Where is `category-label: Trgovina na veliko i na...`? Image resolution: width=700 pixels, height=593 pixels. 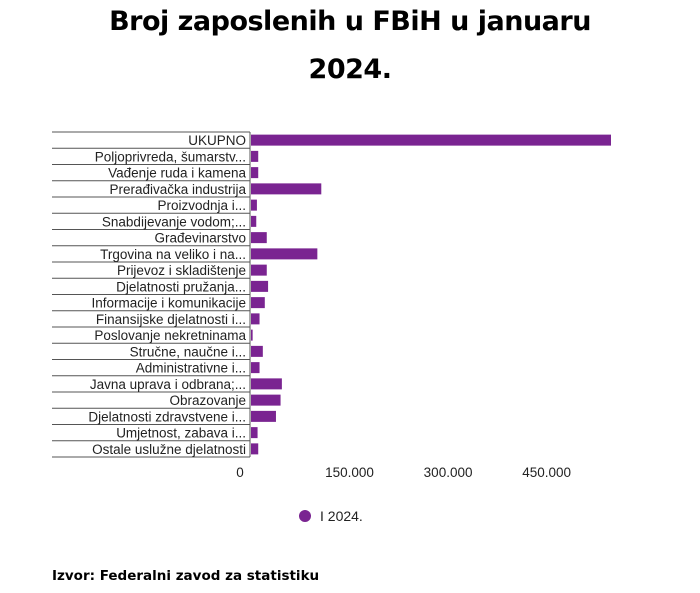 category-label: Trgovina na veliko i na... is located at coordinates (173, 254).